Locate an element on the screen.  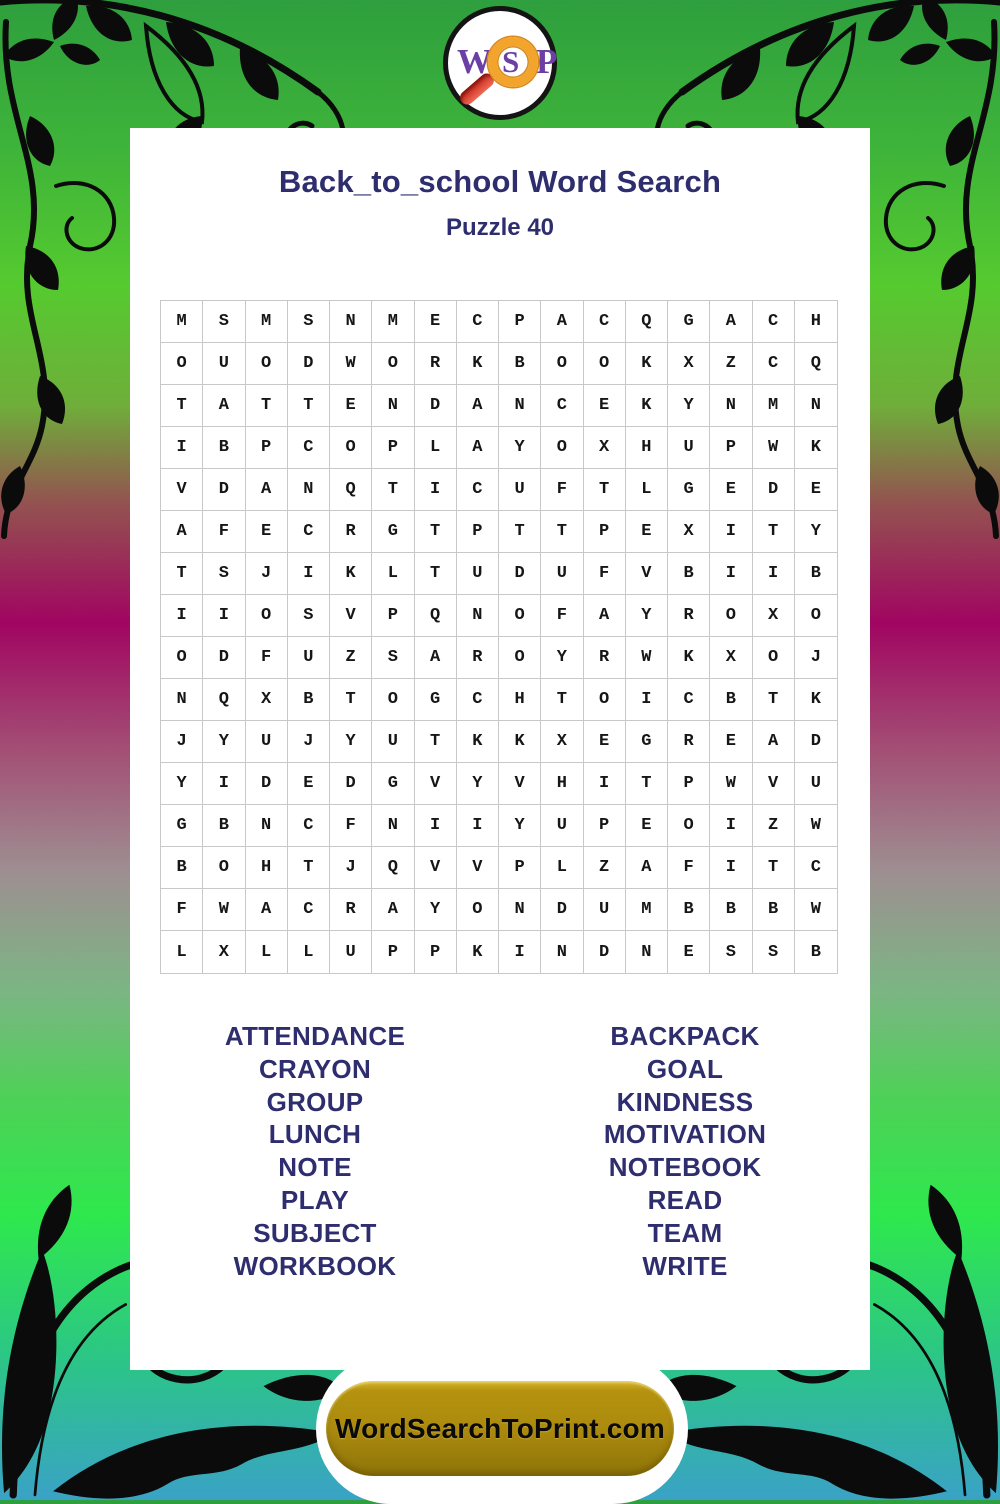
grid-cell-r4c3: P is located at coordinates (266, 448).